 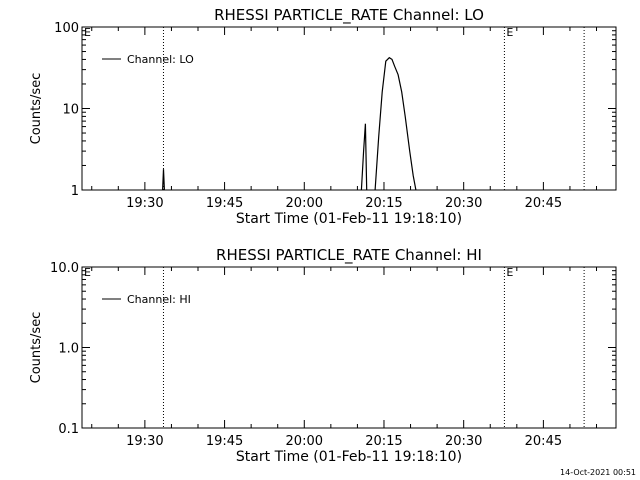 What do you see at coordinates (66, 28) in the screenshot?
I see `y-tick-label: 100` at bounding box center [66, 28].